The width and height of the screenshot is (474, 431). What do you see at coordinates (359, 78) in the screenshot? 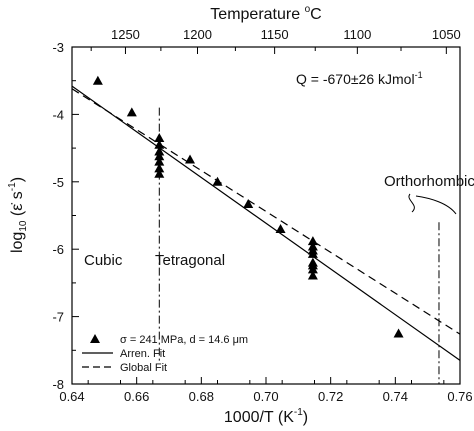
I see `activation-energy-label: Q = -670±26 kJmol-1` at bounding box center [359, 78].